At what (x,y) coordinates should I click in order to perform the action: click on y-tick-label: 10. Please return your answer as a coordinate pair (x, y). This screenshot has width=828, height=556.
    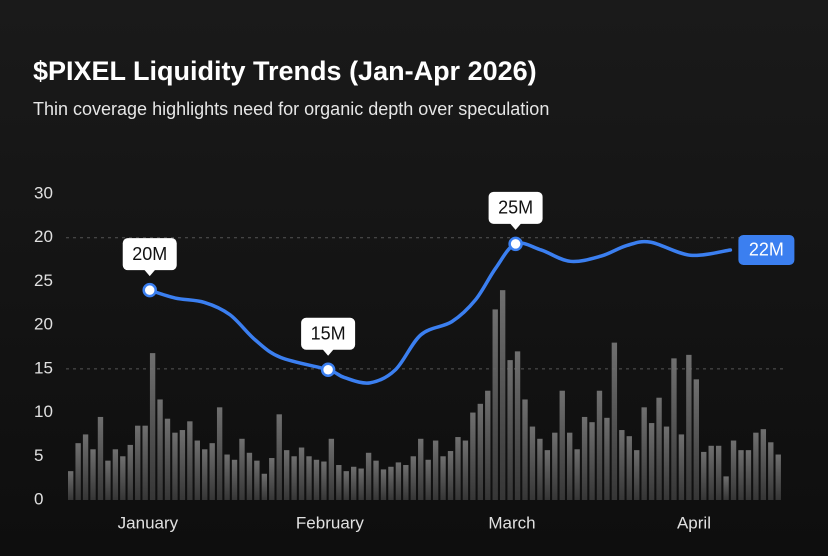
    Looking at the image, I should click on (43, 411).